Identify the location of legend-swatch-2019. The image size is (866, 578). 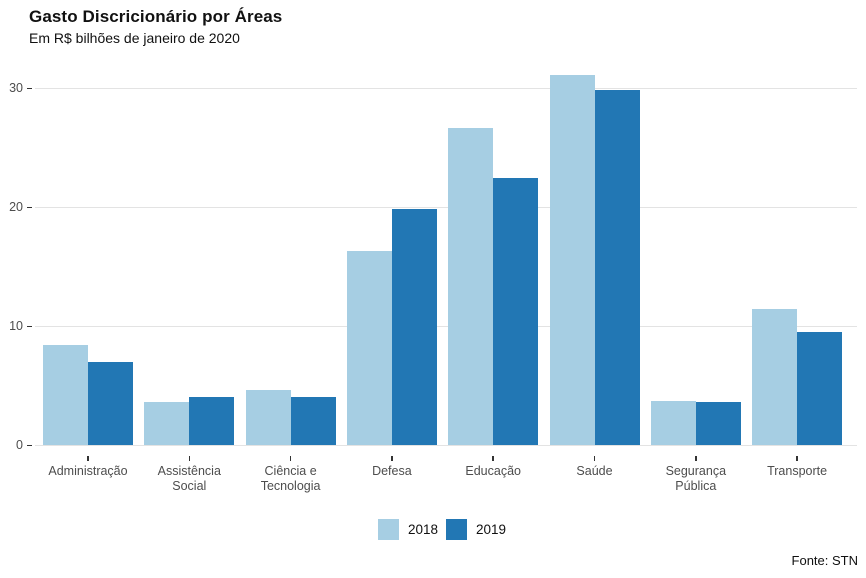
(456, 529).